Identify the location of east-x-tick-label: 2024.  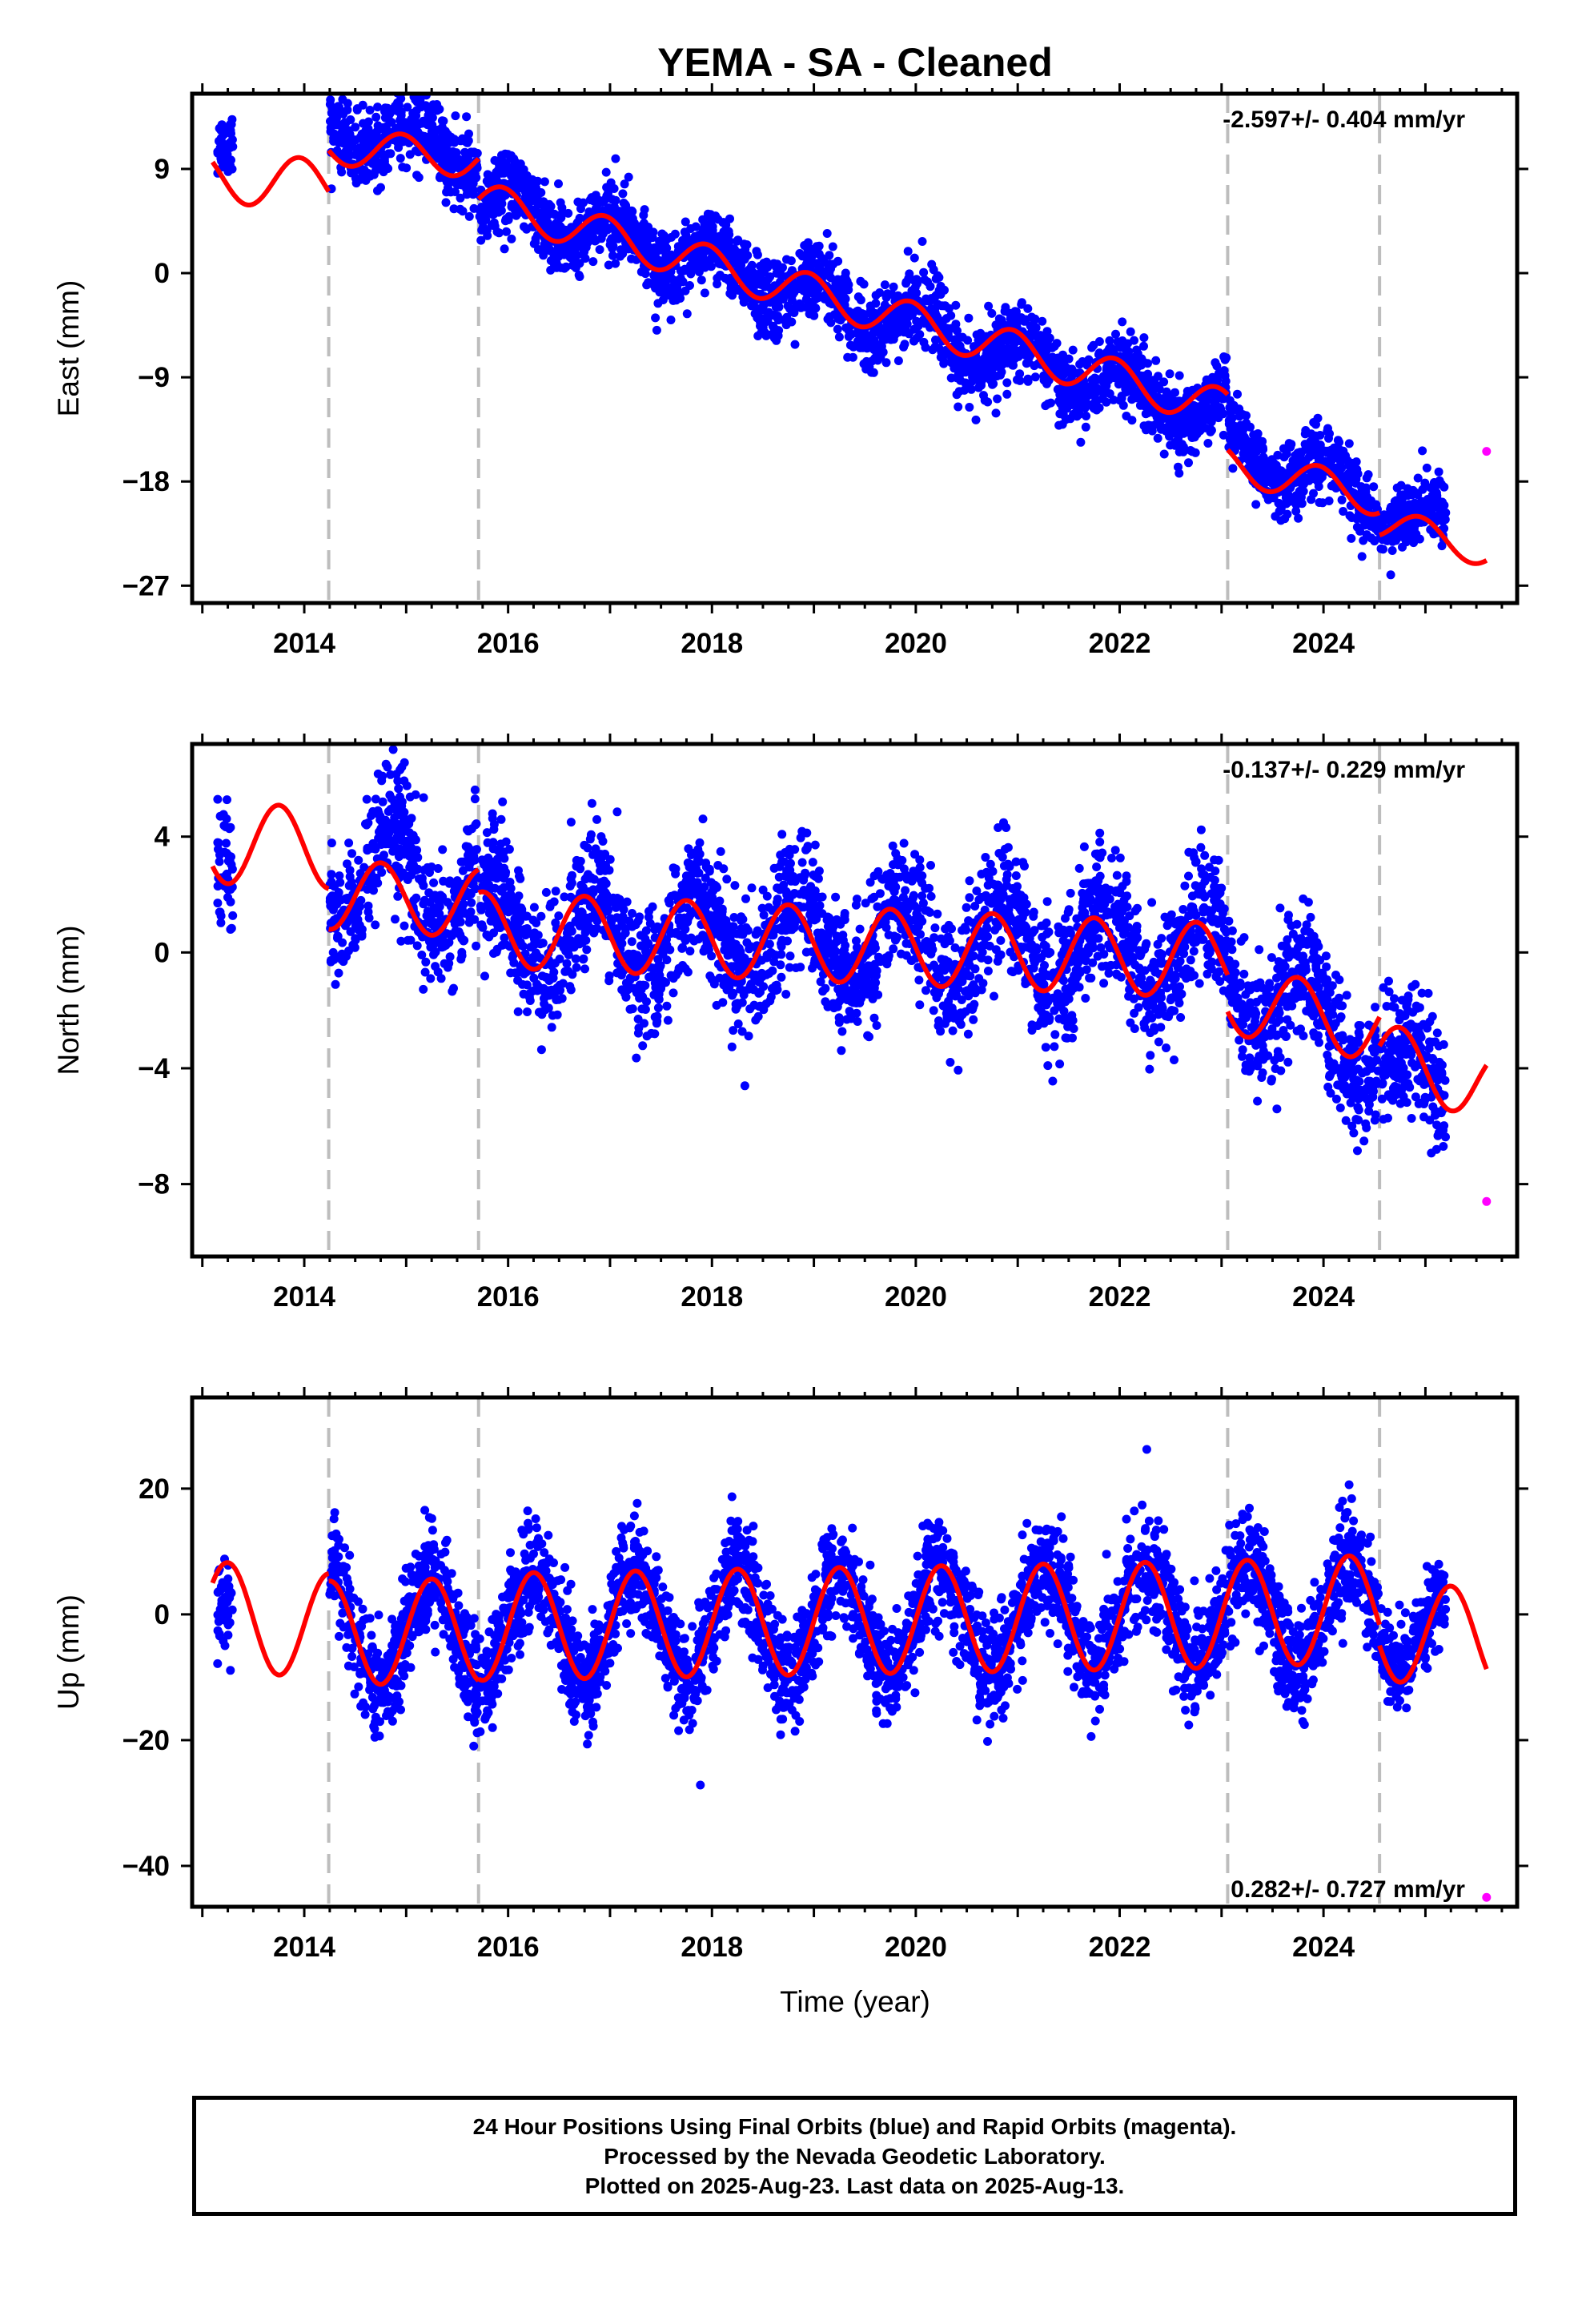
(1324, 644).